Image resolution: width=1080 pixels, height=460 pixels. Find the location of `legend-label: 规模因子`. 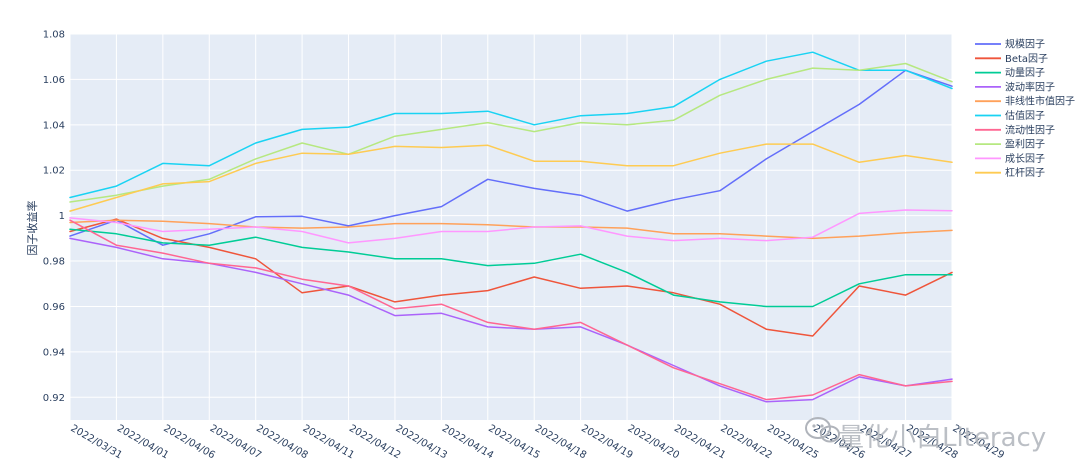

legend-label: 规模因子 is located at coordinates (1025, 44).